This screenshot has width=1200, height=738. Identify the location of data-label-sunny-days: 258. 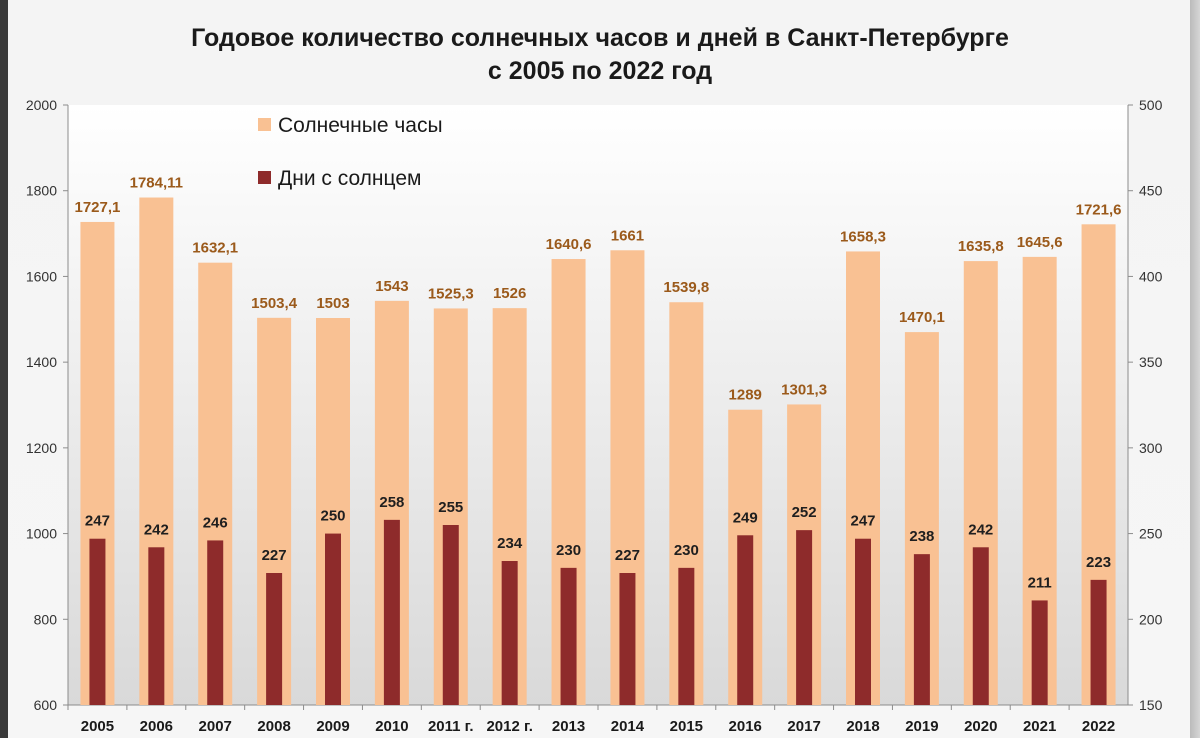
(391, 502).